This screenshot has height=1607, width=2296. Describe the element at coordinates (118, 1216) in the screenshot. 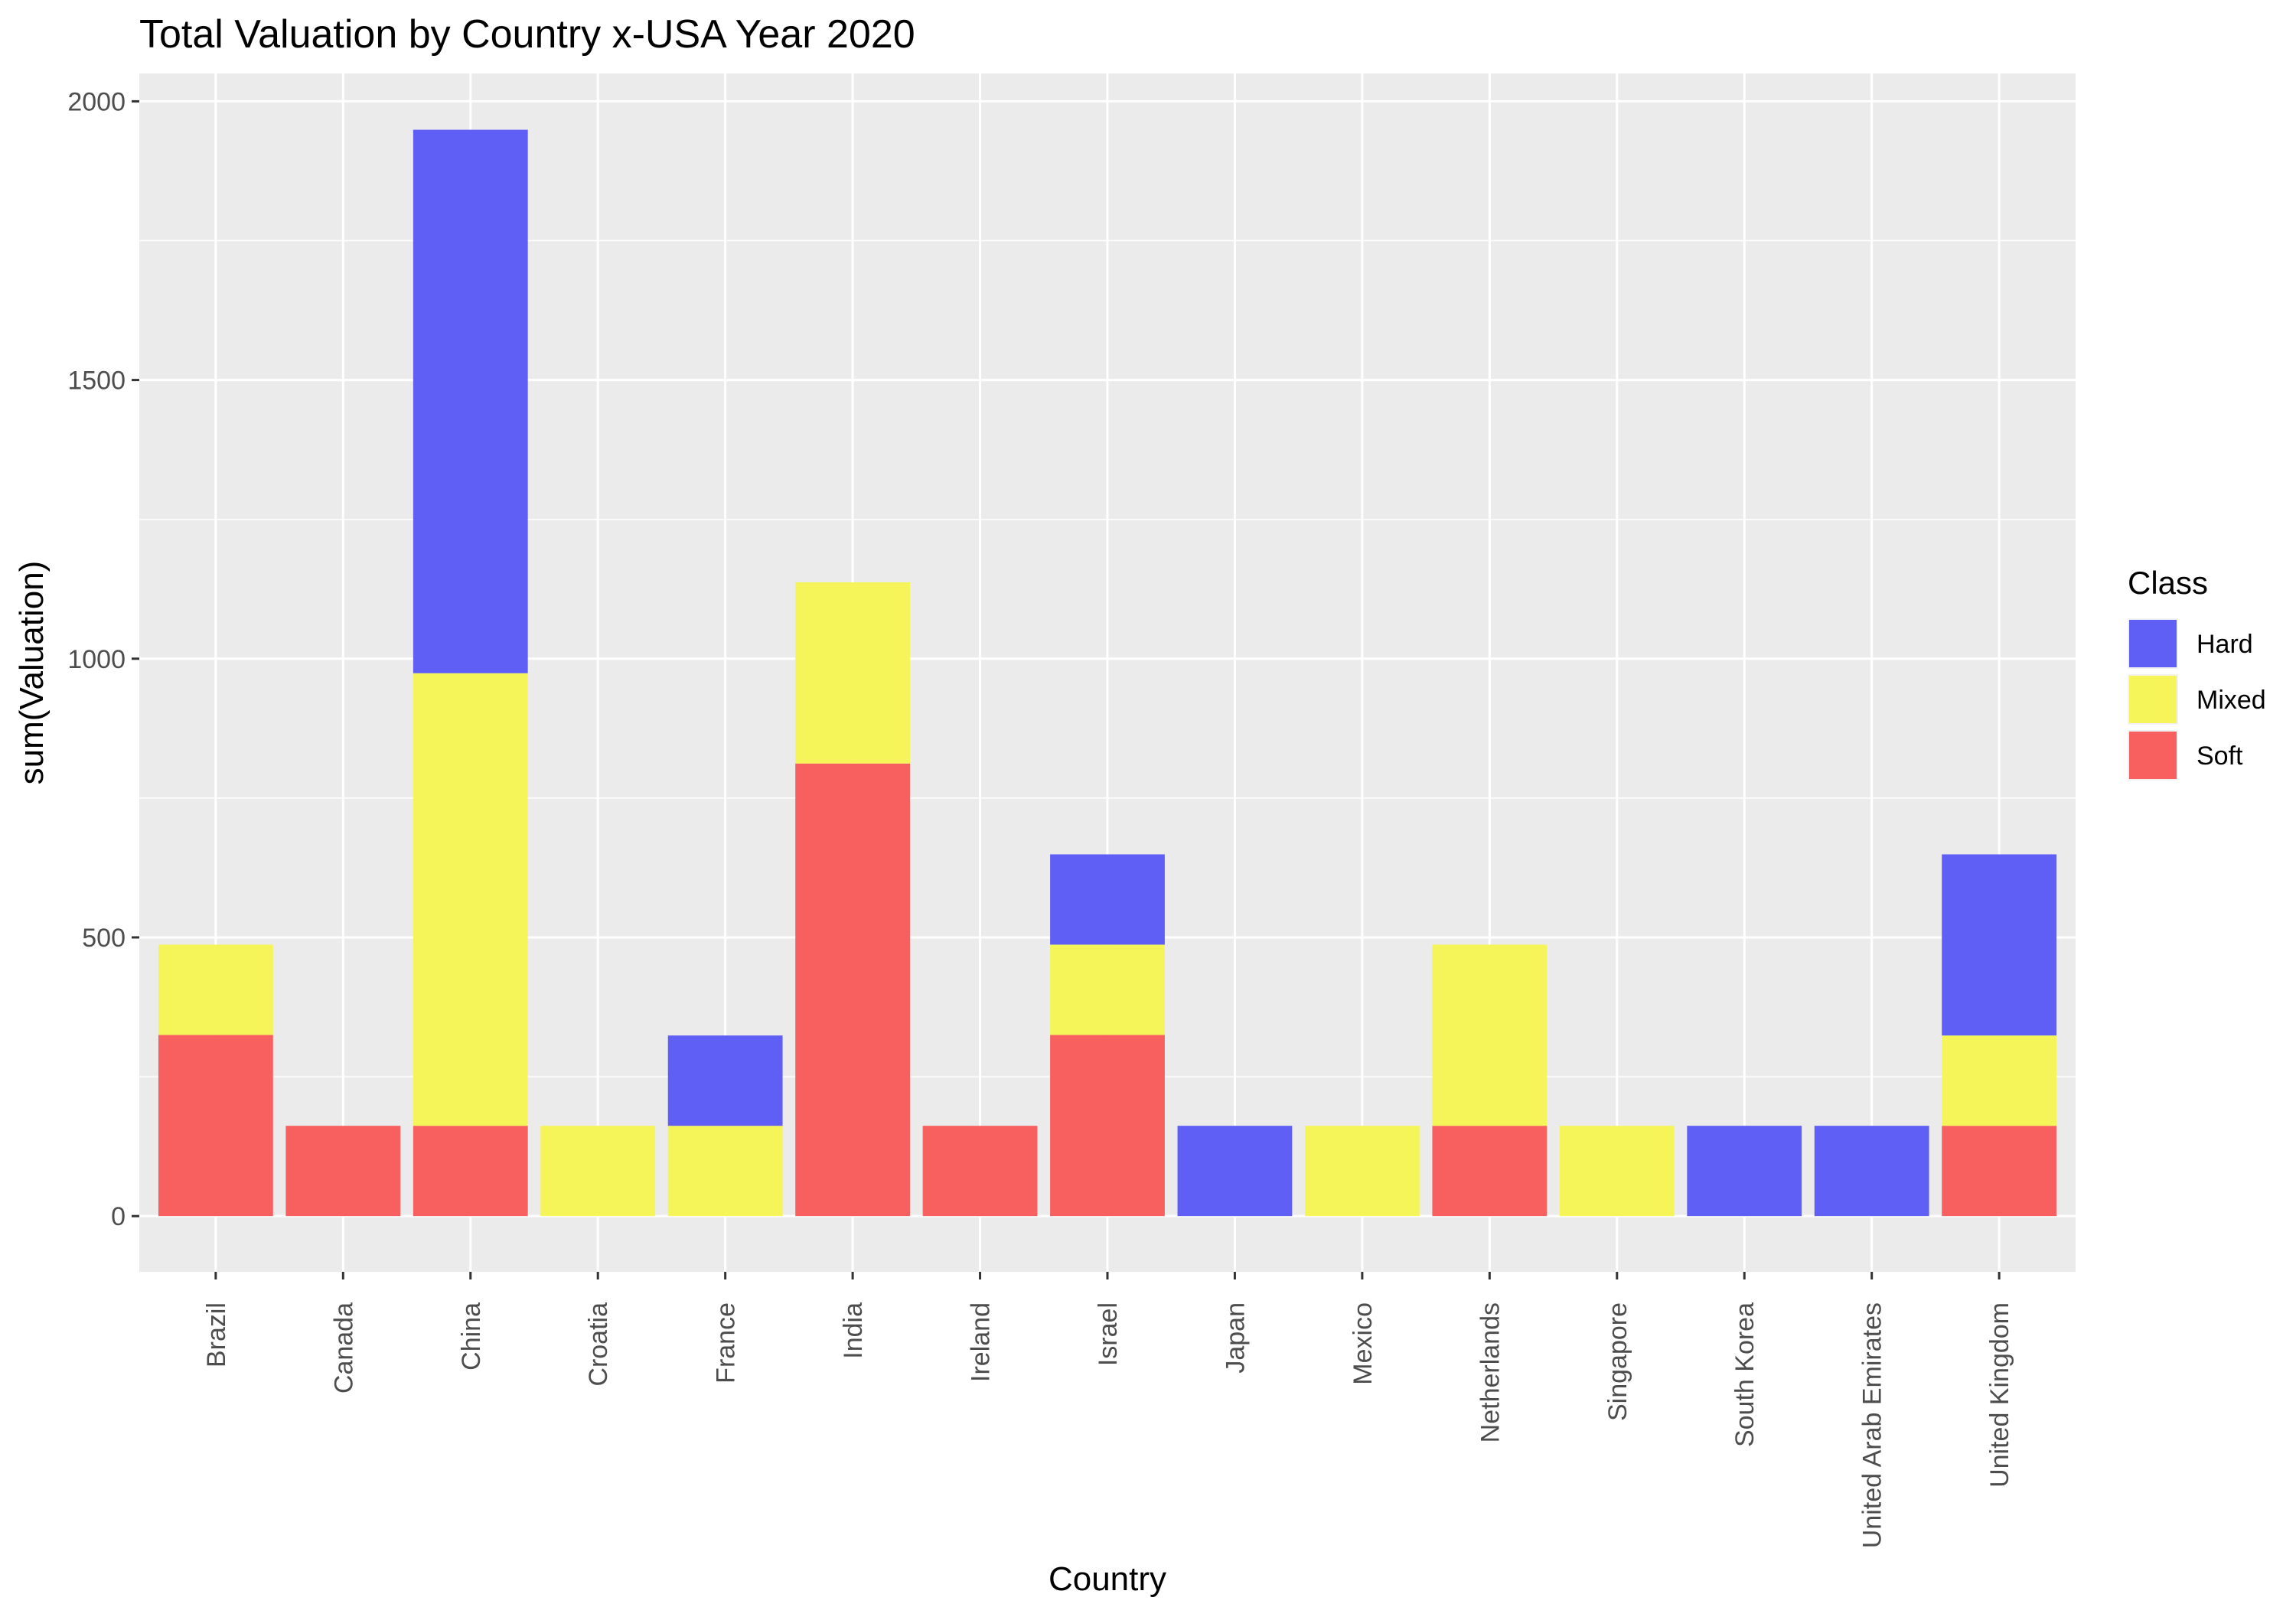

I see `y-tick-label: 0` at that location.